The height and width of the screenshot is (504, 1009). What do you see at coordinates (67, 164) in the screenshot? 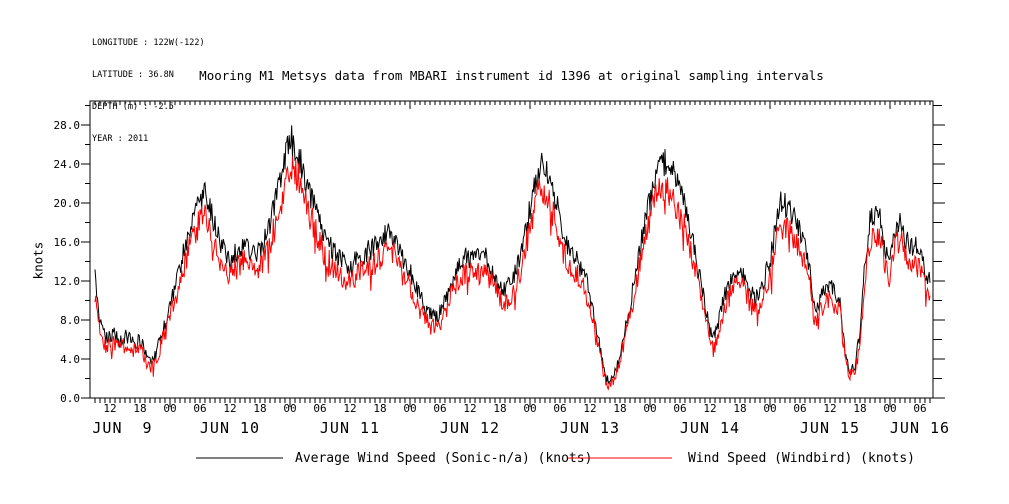
I see `y-tick-label: 24.0` at bounding box center [67, 164].